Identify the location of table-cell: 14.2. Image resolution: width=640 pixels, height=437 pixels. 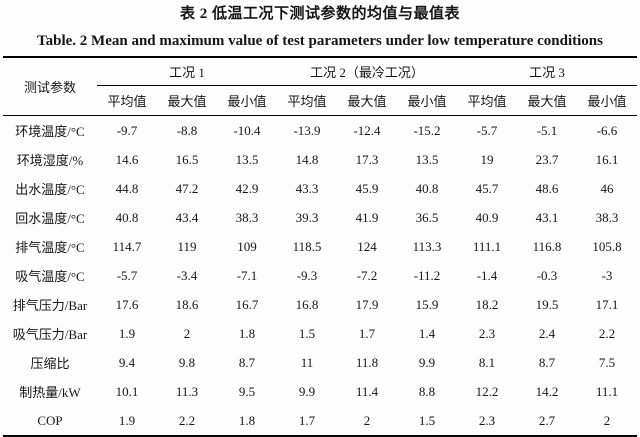
(547, 391).